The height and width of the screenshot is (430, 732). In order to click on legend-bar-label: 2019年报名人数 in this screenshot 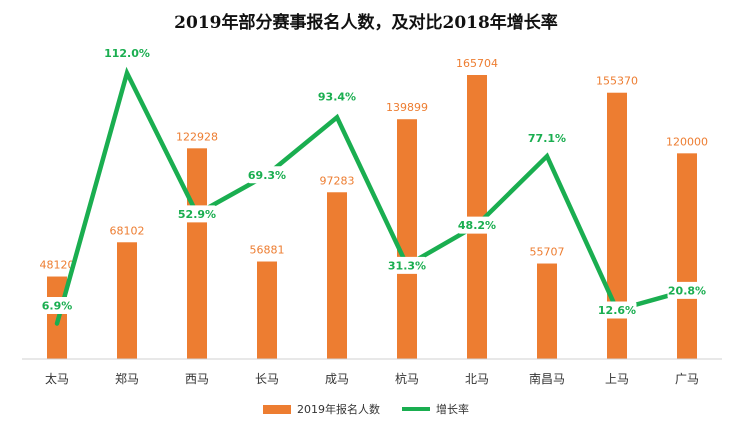, I will do `click(338, 409)`.